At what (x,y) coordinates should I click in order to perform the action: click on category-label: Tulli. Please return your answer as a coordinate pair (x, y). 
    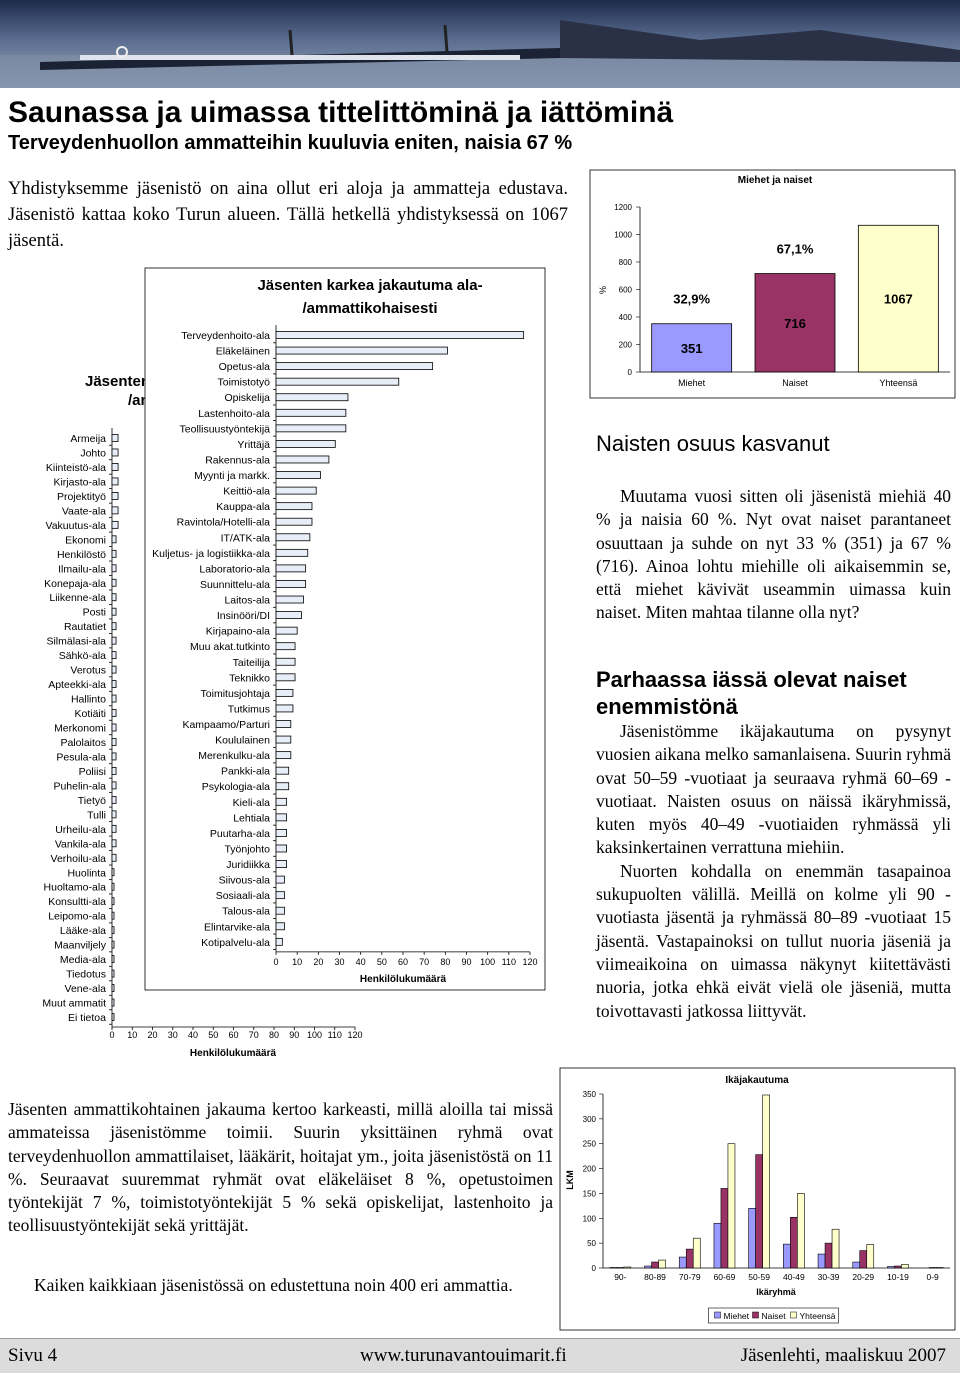
    Looking at the image, I should click on (96, 815).